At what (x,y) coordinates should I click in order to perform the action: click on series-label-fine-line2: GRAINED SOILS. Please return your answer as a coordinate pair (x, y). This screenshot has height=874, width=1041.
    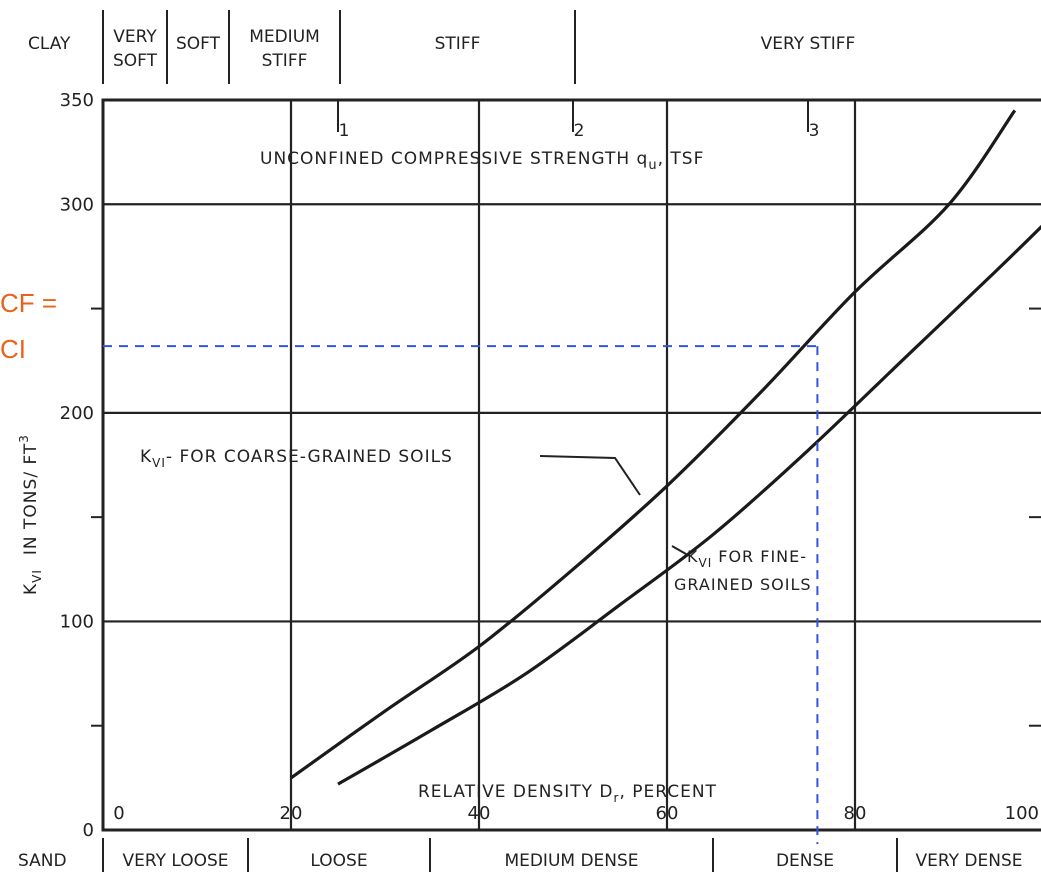
    Looking at the image, I should click on (743, 584).